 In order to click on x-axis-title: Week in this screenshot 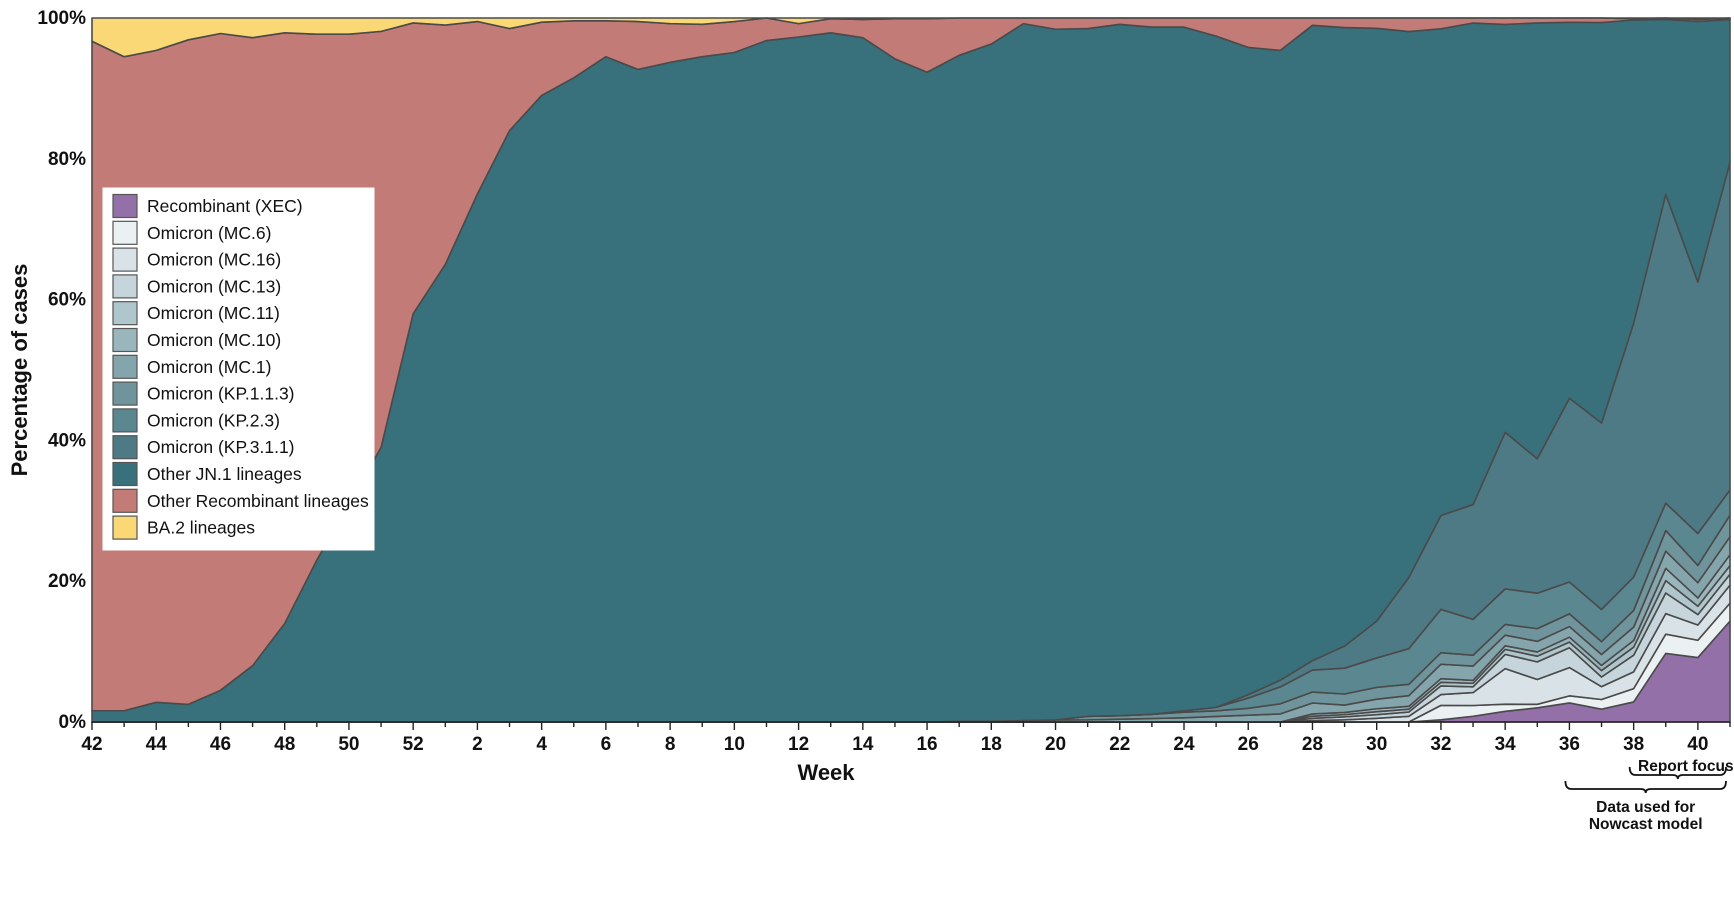, I will do `click(826, 772)`.